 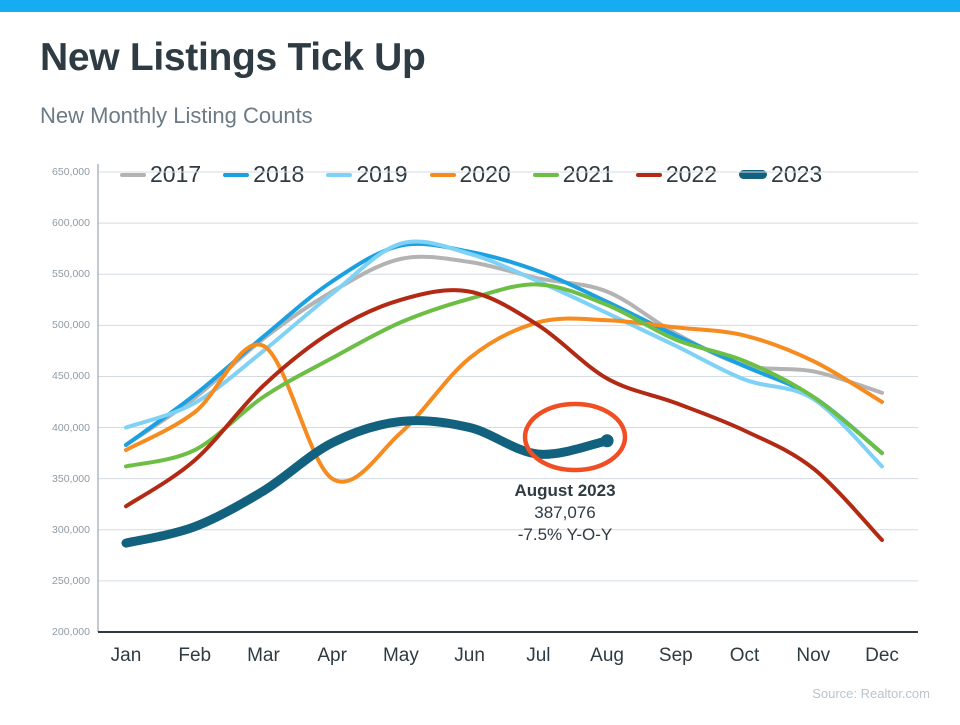 I want to click on y-tick-label-350000: 350,000, so click(x=71, y=478).